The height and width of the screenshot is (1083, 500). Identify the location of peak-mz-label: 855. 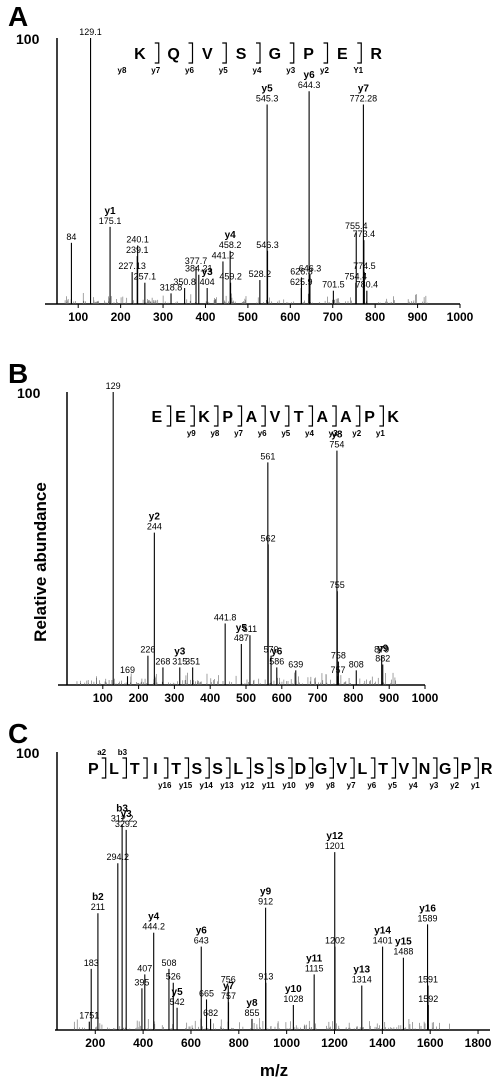
(251, 1013).